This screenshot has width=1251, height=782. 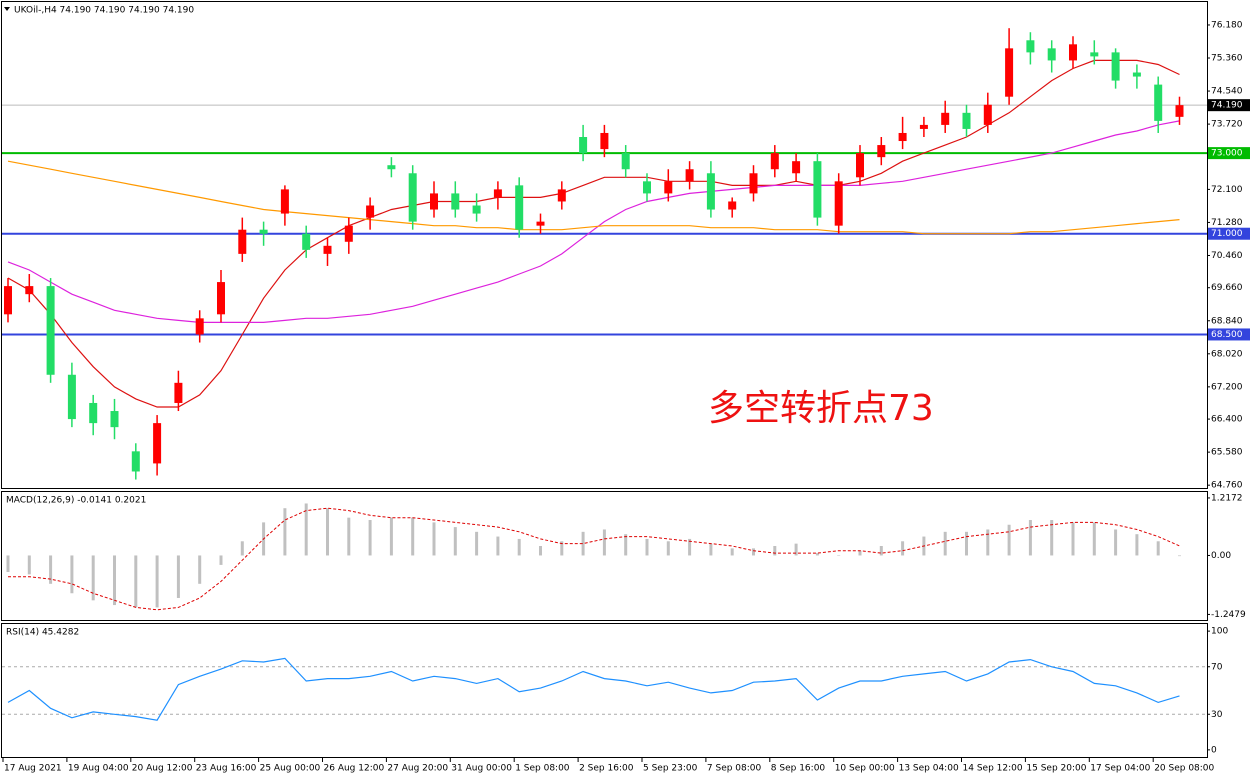 I want to click on x-tick-label: 1 Sep 08:00, so click(x=542, y=769).